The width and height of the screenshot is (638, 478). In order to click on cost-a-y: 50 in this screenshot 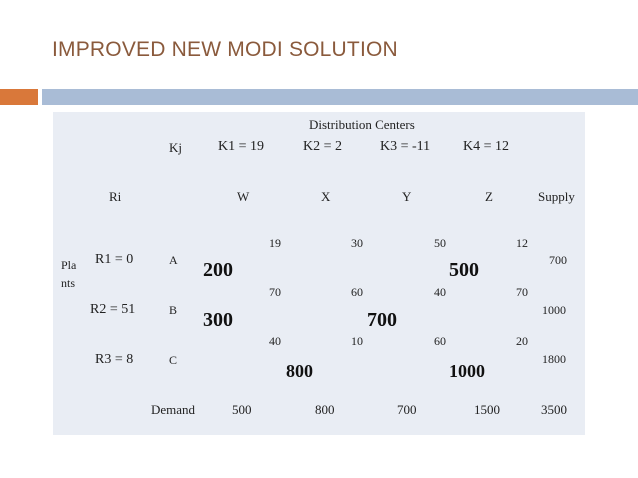, I will do `click(440, 243)`.